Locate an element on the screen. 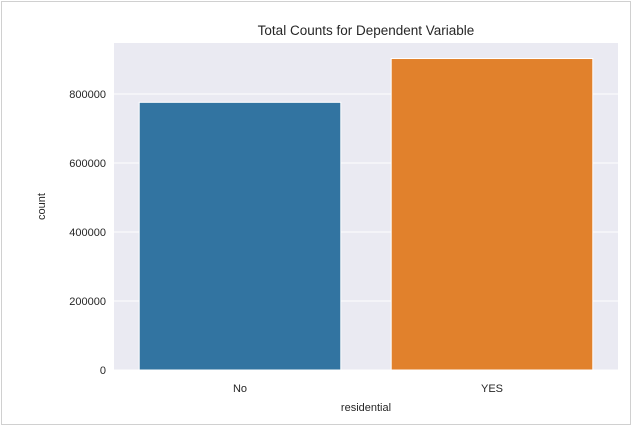  y-axis-label: count is located at coordinates (42, 206).